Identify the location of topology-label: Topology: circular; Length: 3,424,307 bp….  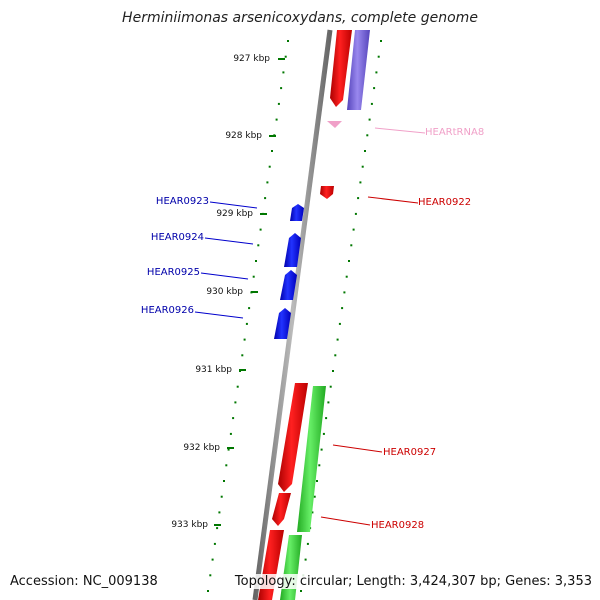
(413, 581).